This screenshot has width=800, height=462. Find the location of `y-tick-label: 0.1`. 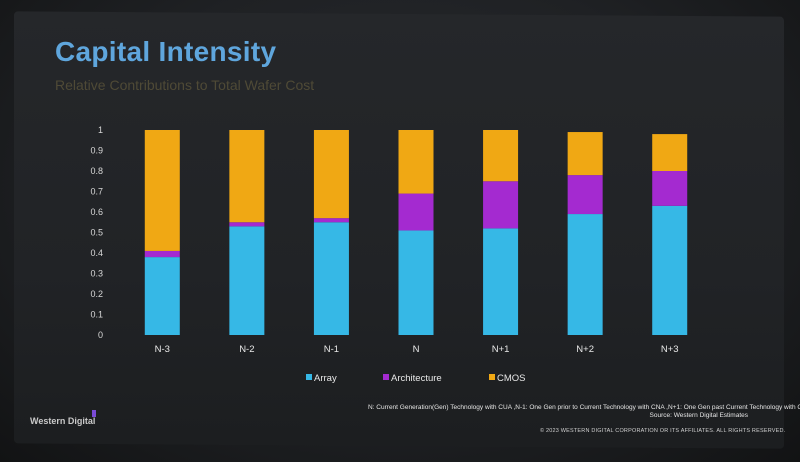

y-tick-label: 0.1 is located at coordinates (96, 315).